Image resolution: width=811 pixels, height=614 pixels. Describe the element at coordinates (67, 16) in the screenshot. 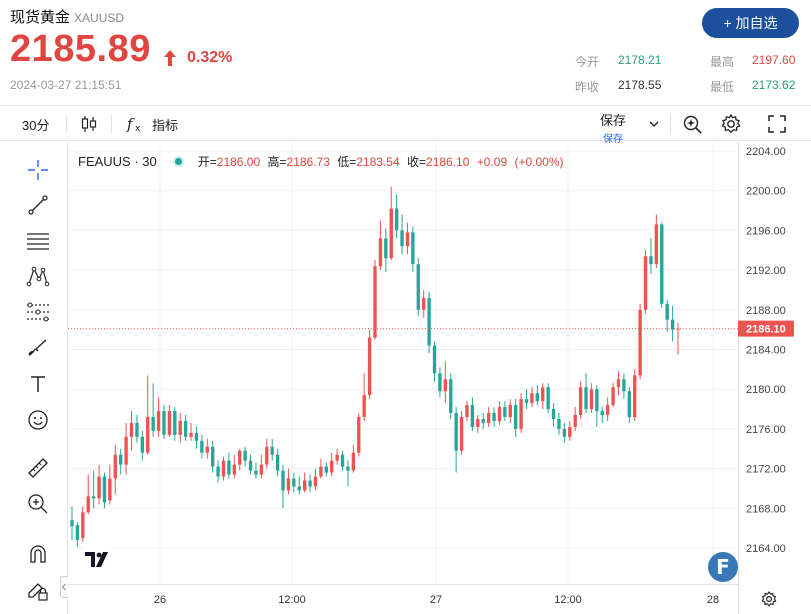

I see `instrument-title: 现货黄金 XAUUSD` at that location.